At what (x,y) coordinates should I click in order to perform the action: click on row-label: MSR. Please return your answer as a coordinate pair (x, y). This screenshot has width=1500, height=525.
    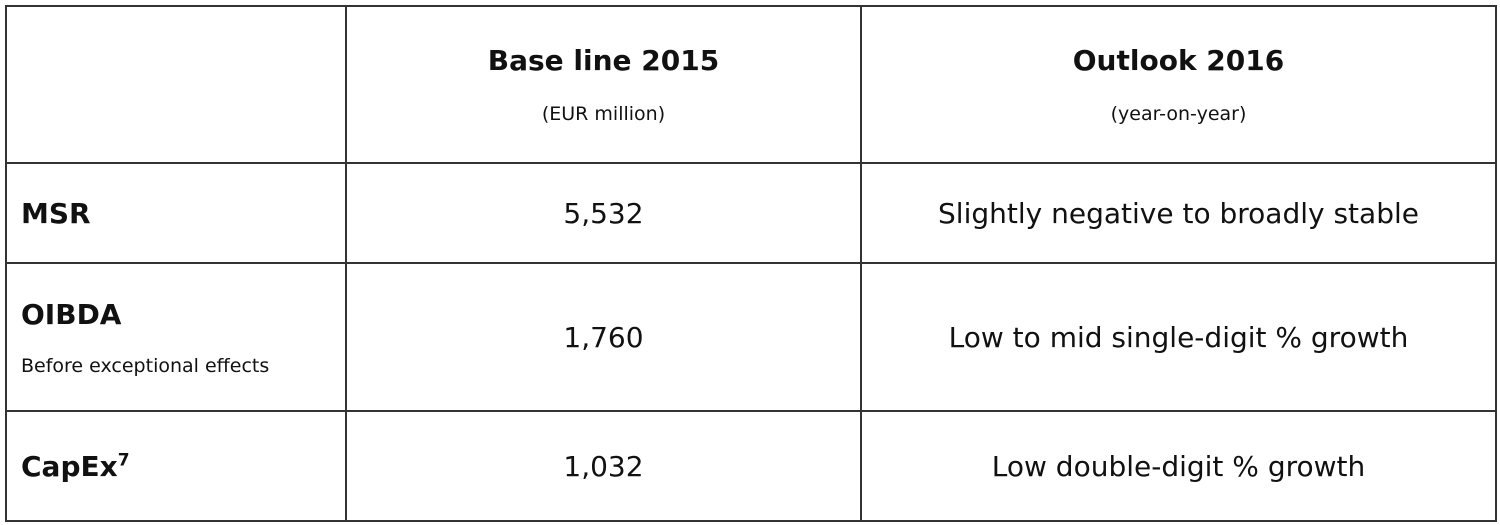
    Looking at the image, I should click on (176, 213).